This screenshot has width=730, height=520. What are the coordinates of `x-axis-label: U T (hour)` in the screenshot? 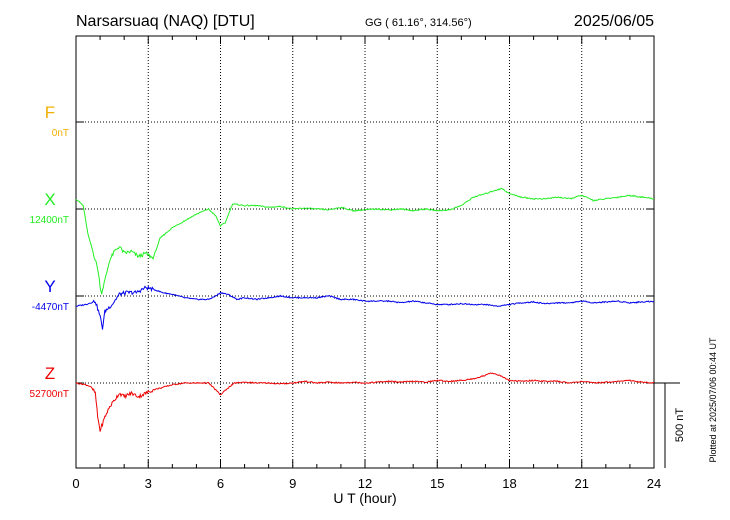 It's located at (364, 498).